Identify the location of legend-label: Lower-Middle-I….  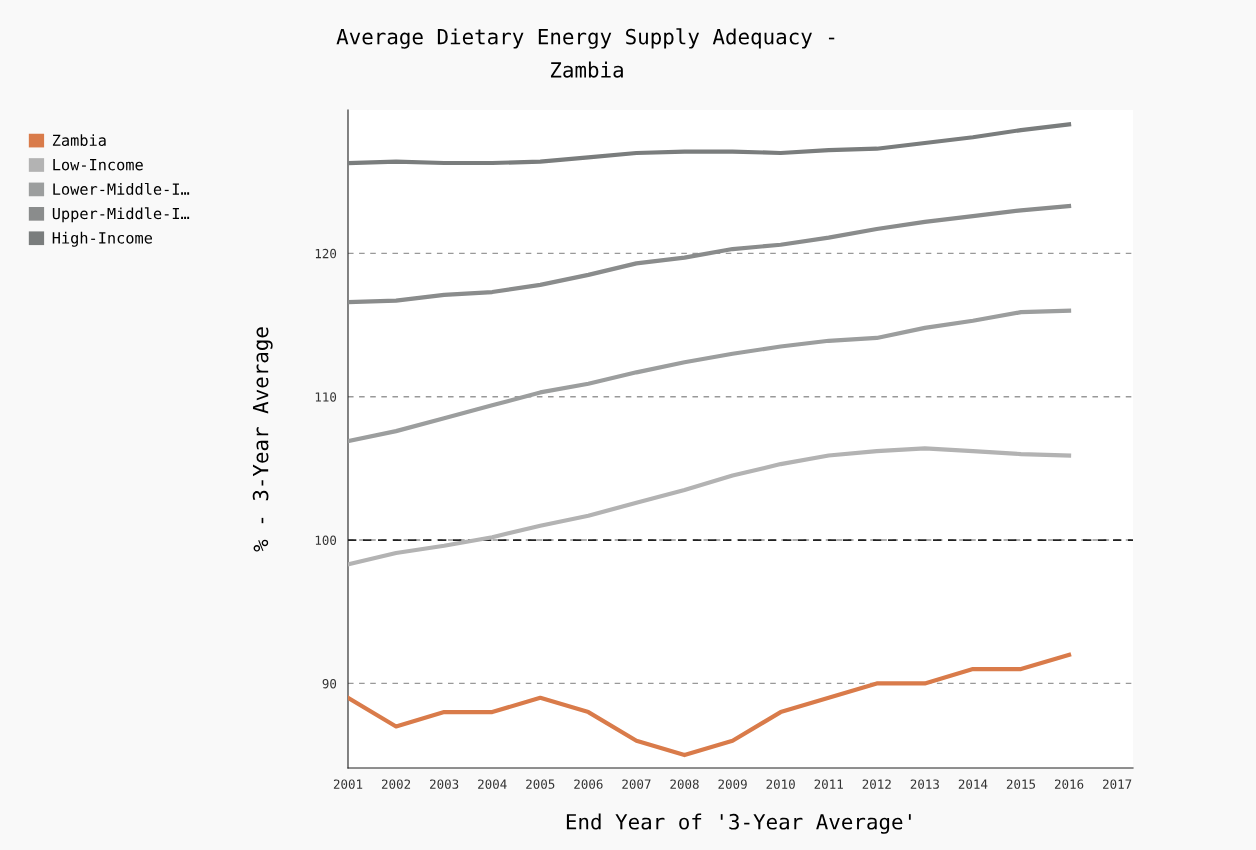
(121, 188).